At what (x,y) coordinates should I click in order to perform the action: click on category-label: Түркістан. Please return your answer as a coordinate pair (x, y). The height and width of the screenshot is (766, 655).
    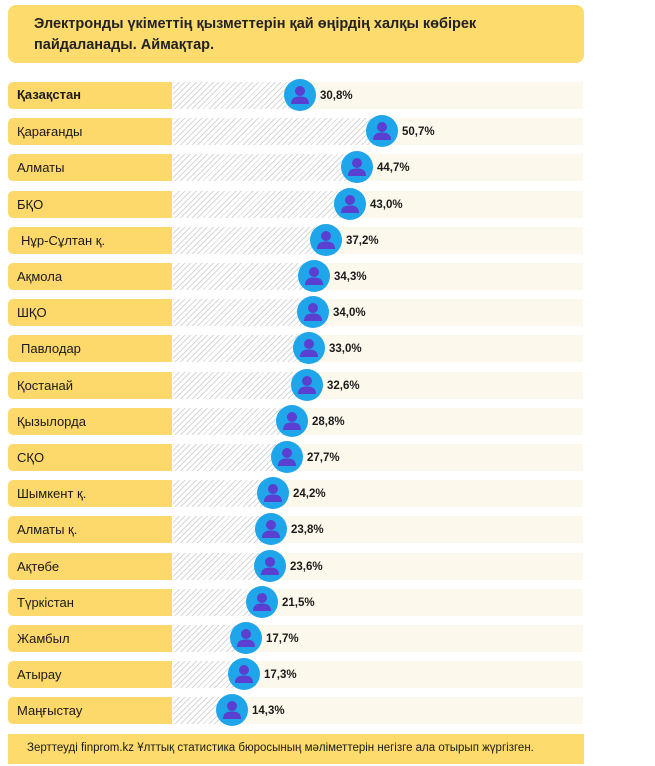
    Looking at the image, I should click on (45, 602).